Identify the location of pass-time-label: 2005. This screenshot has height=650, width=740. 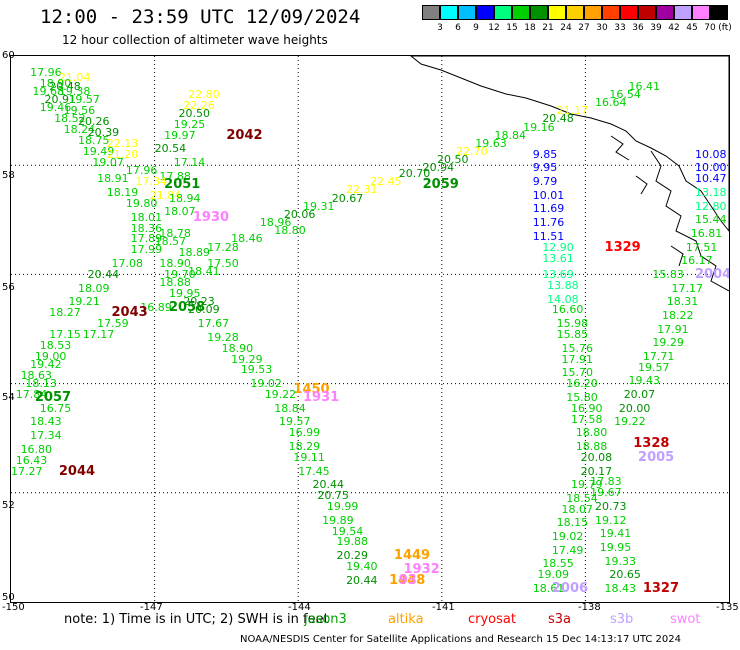
(656, 457).